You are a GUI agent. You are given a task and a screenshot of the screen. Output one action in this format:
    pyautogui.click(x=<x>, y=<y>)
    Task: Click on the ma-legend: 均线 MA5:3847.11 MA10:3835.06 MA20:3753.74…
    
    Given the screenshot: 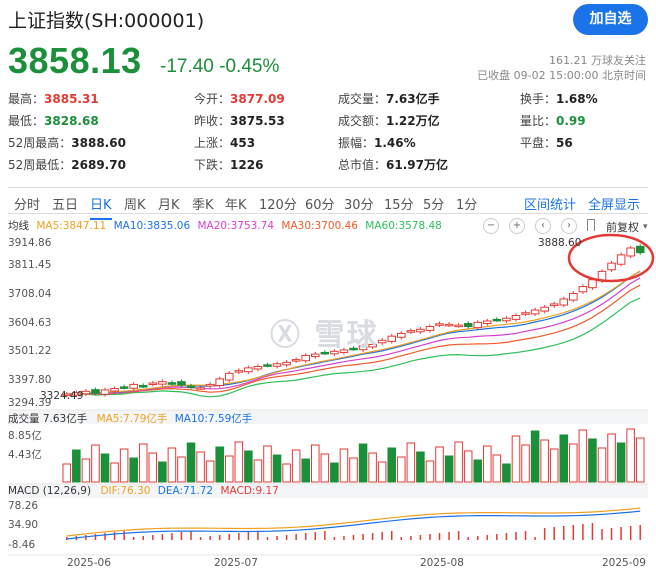 What is the action you would take?
    pyautogui.click(x=227, y=225)
    